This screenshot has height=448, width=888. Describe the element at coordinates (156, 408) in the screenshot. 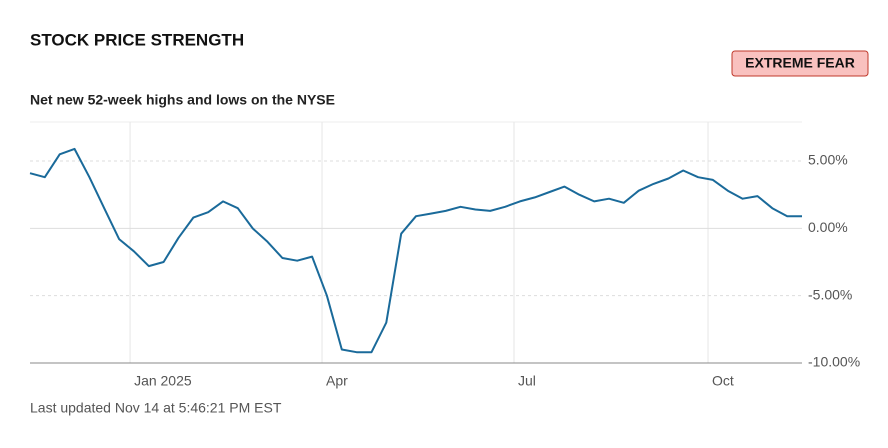

I see `footnote: Last updated Nov 14 at 5:46:21 PM EST` at that location.